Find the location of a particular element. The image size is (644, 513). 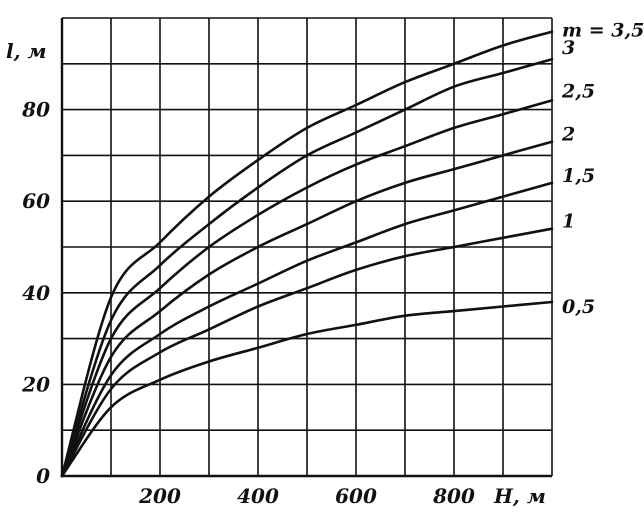

series-label: 1,5 is located at coordinates (578, 176).